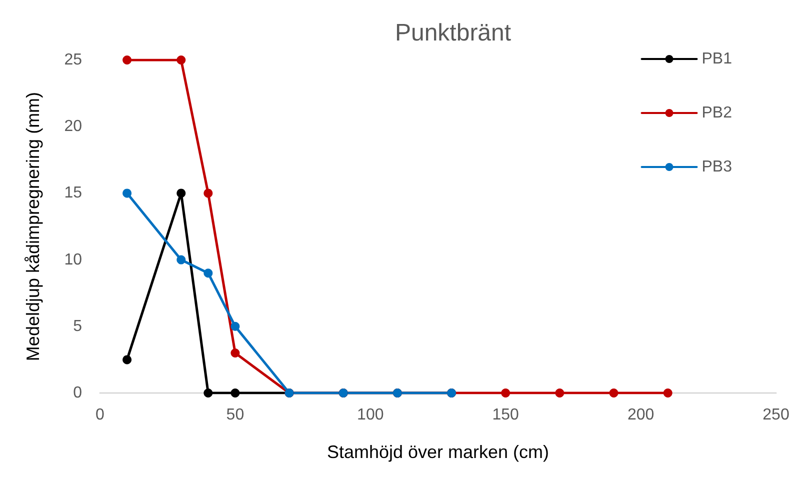 This screenshot has width=789, height=479. Describe the element at coordinates (77, 393) in the screenshot. I see `y-tick-label: 0` at that location.